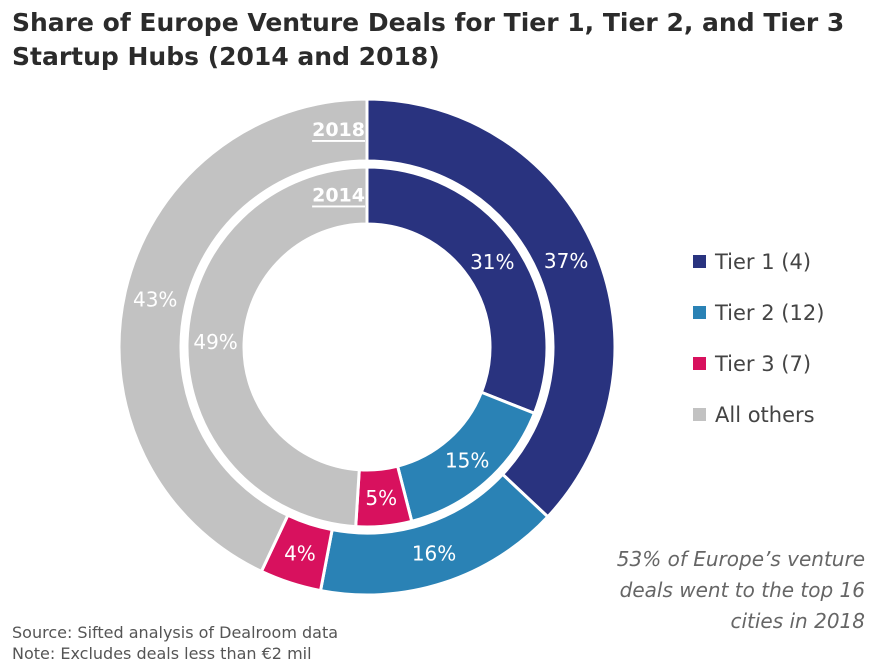  Describe the element at coordinates (381, 498) in the screenshot. I see `slice-label-2014-3: 5%` at that location.